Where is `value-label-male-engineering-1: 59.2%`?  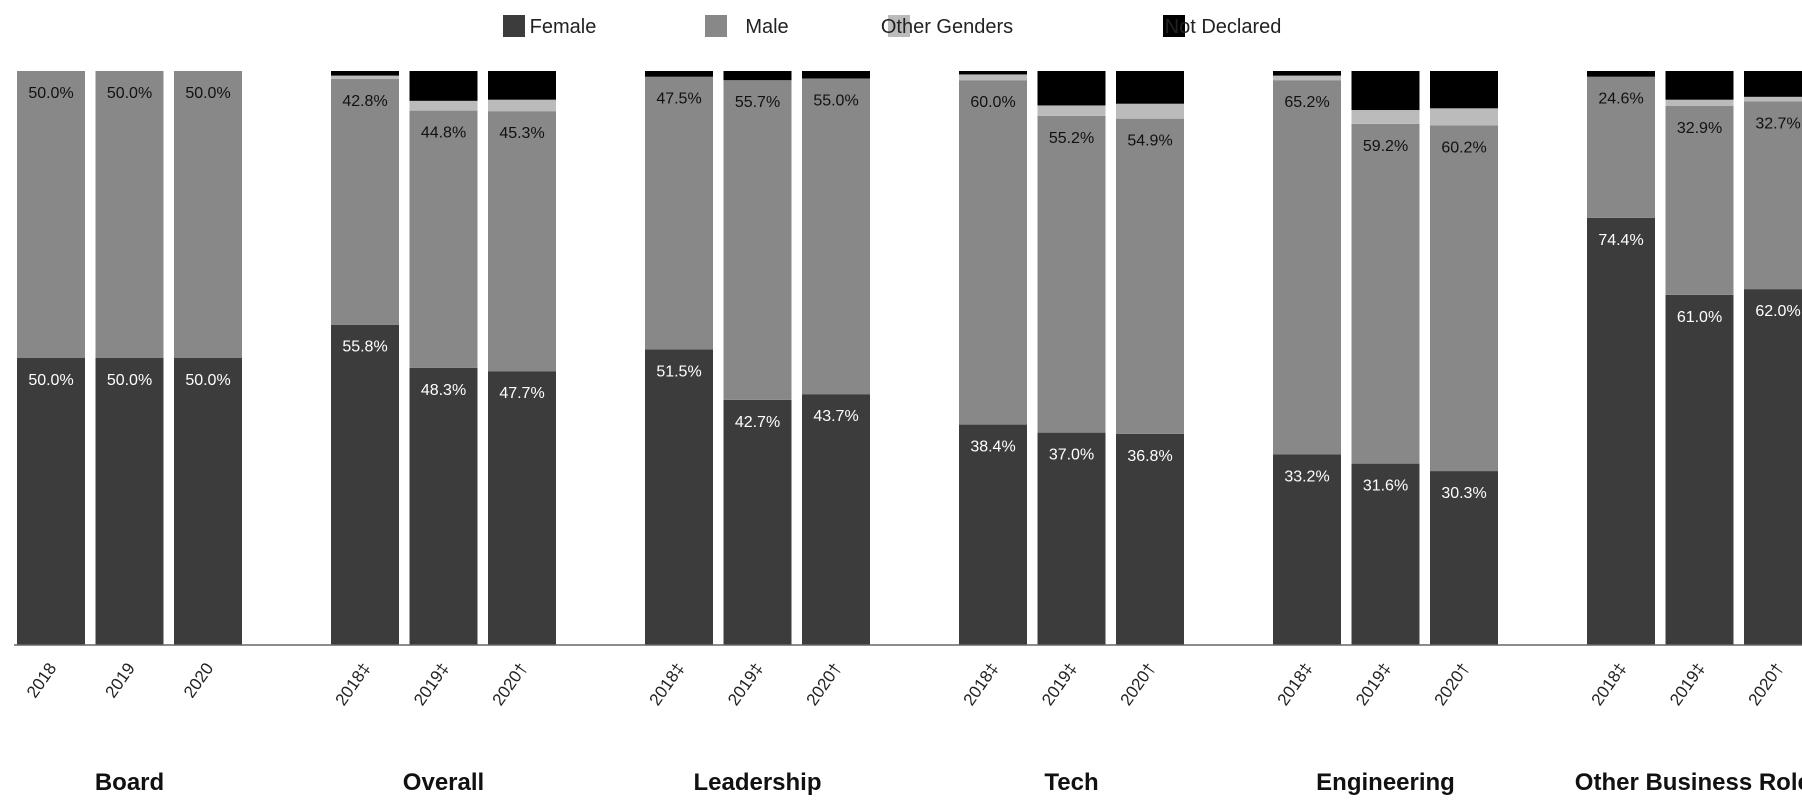
value-label-male-engineering-1: 59.2% is located at coordinates (1385, 146).